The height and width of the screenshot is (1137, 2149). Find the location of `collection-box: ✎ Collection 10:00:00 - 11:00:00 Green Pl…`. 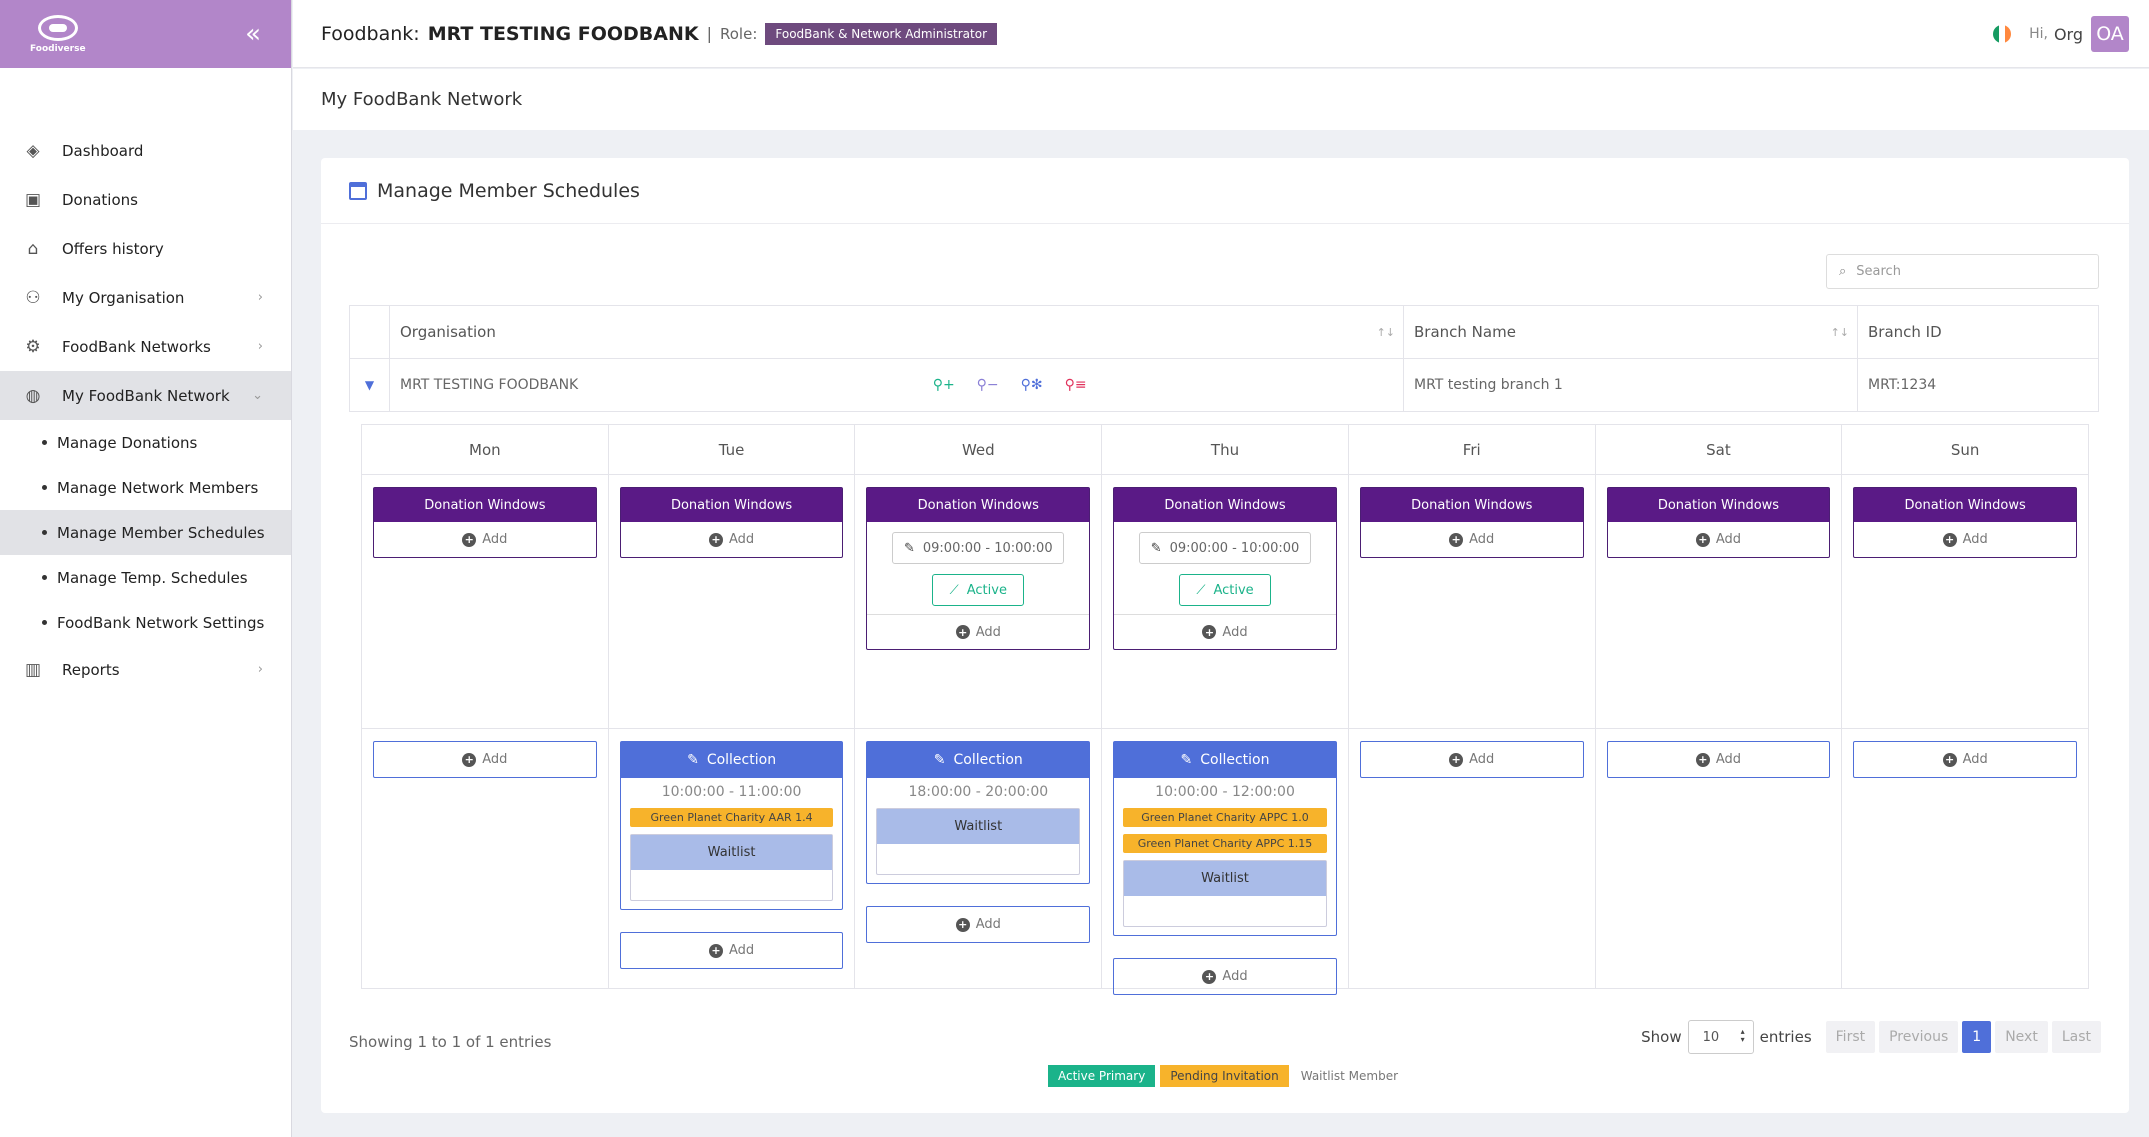

collection-box: ✎ Collection 10:00:00 - 11:00:00 Green Pl… is located at coordinates (731, 825).